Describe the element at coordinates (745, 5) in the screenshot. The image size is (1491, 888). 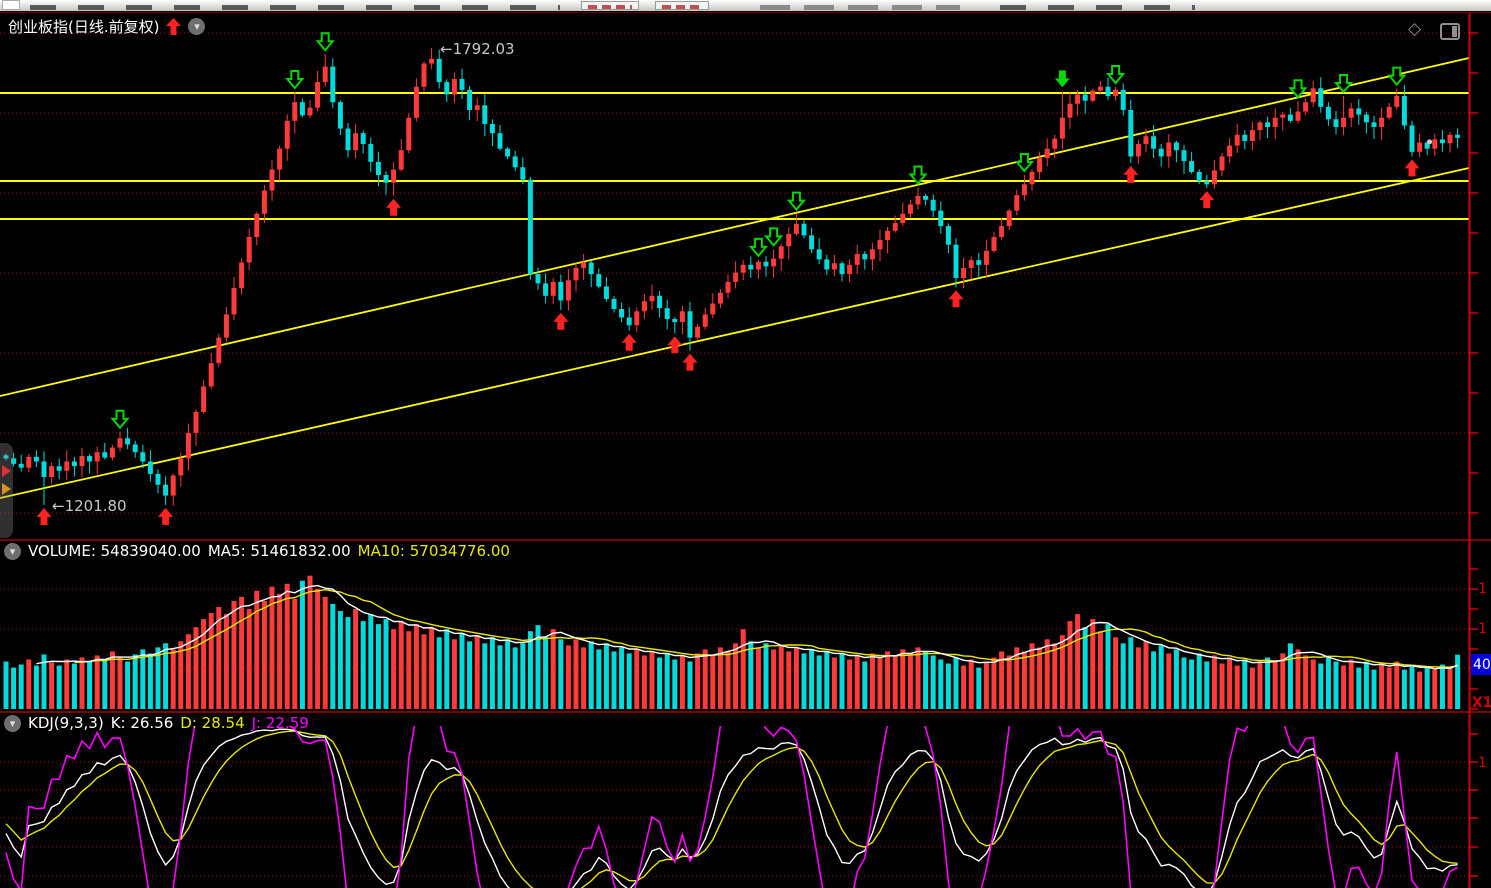
I see `menu-bar` at that location.